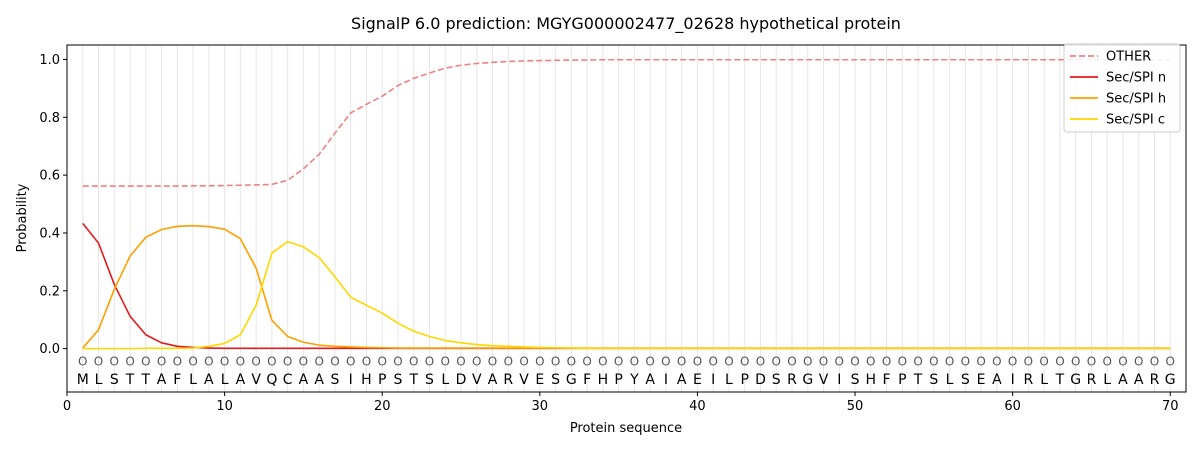 The height and width of the screenshot is (450, 1200). I want to click on y-axis-label: Probability, so click(22, 217).